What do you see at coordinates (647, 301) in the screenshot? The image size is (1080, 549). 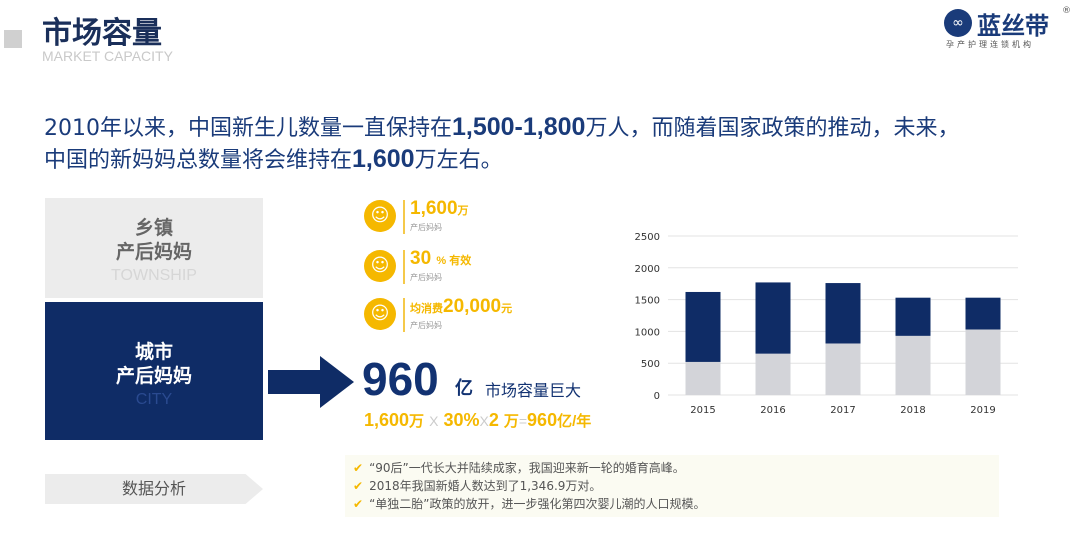 I see `y-tick-label: 1500` at bounding box center [647, 301].